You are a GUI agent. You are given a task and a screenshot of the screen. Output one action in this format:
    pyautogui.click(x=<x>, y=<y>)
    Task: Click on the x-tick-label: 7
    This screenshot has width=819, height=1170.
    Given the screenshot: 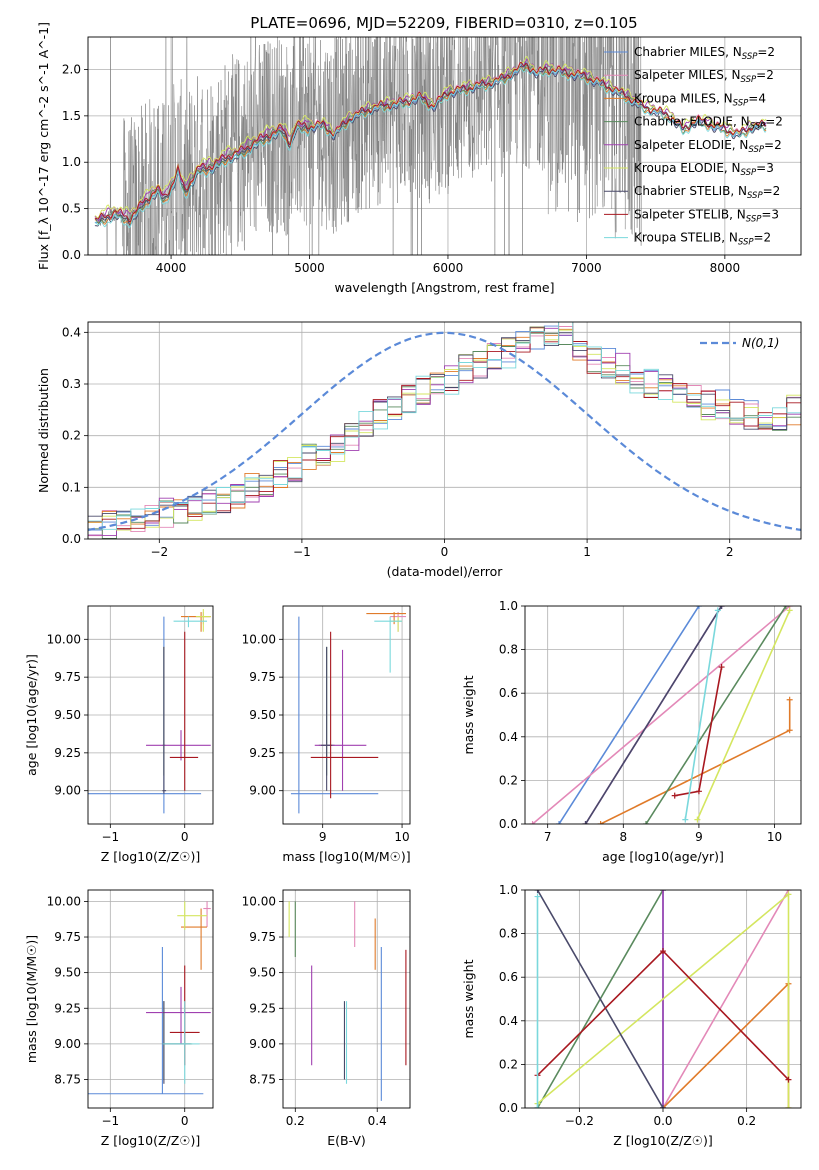 What is the action you would take?
    pyautogui.click(x=548, y=837)
    